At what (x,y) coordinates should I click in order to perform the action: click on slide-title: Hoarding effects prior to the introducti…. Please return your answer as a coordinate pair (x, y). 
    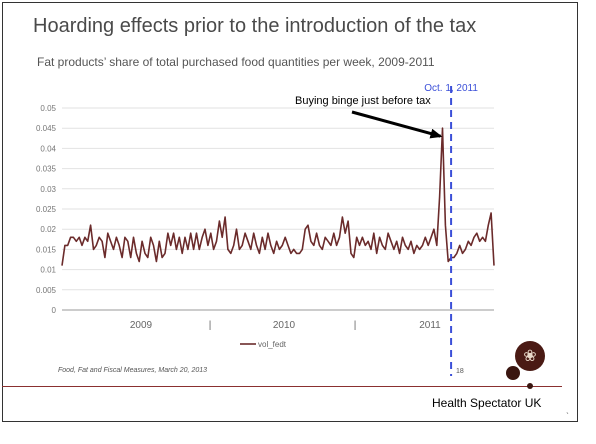
    Looking at the image, I should click on (255, 26).